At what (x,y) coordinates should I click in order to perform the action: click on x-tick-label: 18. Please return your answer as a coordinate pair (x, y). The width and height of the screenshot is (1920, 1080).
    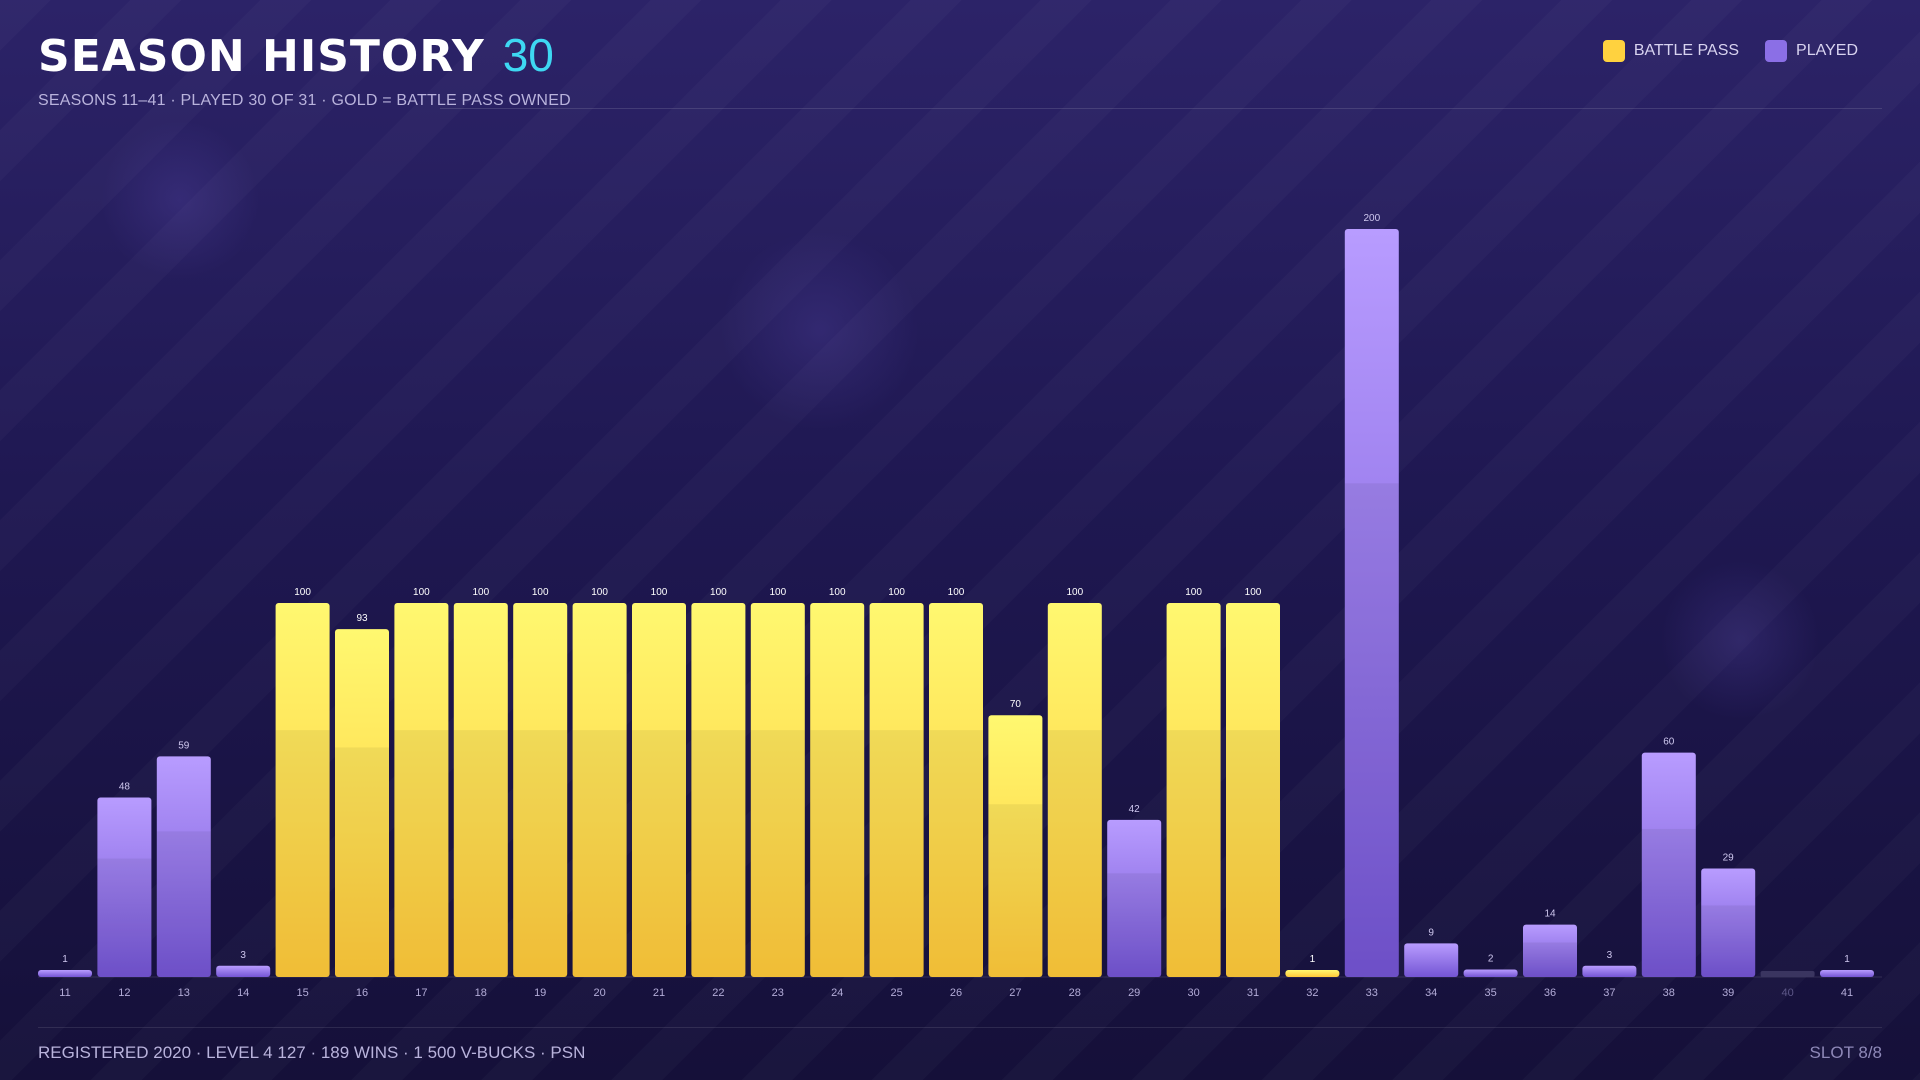
    Looking at the image, I should click on (481, 993).